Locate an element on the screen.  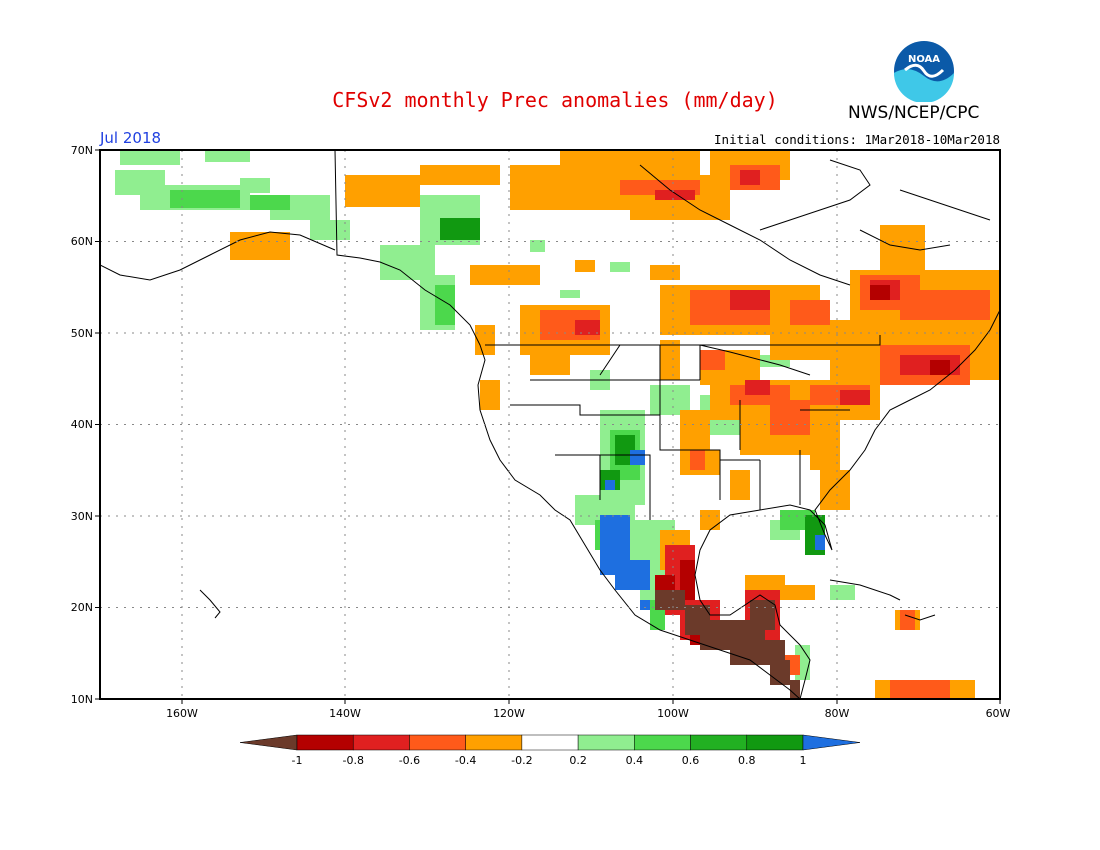
colorbar: -1 -0.8 -0.6 -0.4 -0.2 0.2 0.4 0.6 0.8 1 is located at coordinates (550, 750).